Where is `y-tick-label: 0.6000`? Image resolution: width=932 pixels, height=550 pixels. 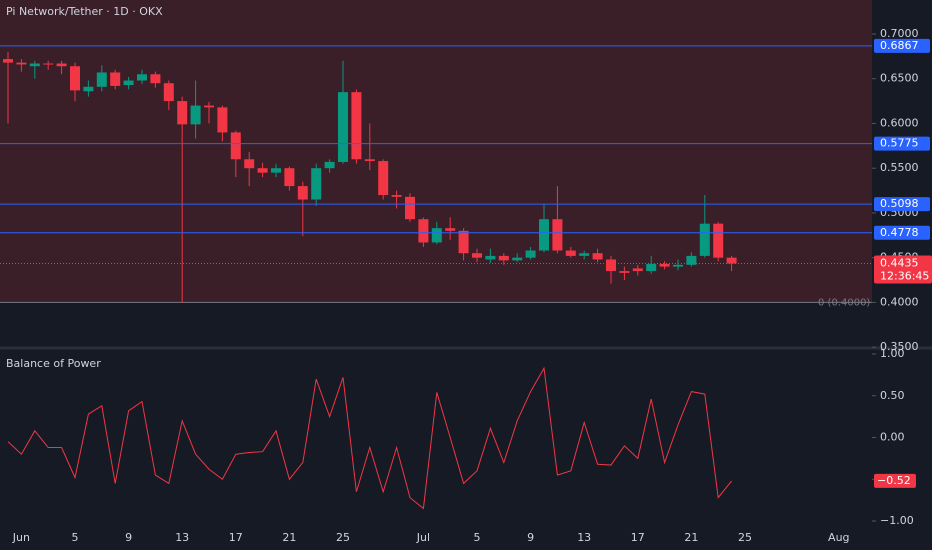
y-tick-label: 0.6000 is located at coordinates (899, 122).